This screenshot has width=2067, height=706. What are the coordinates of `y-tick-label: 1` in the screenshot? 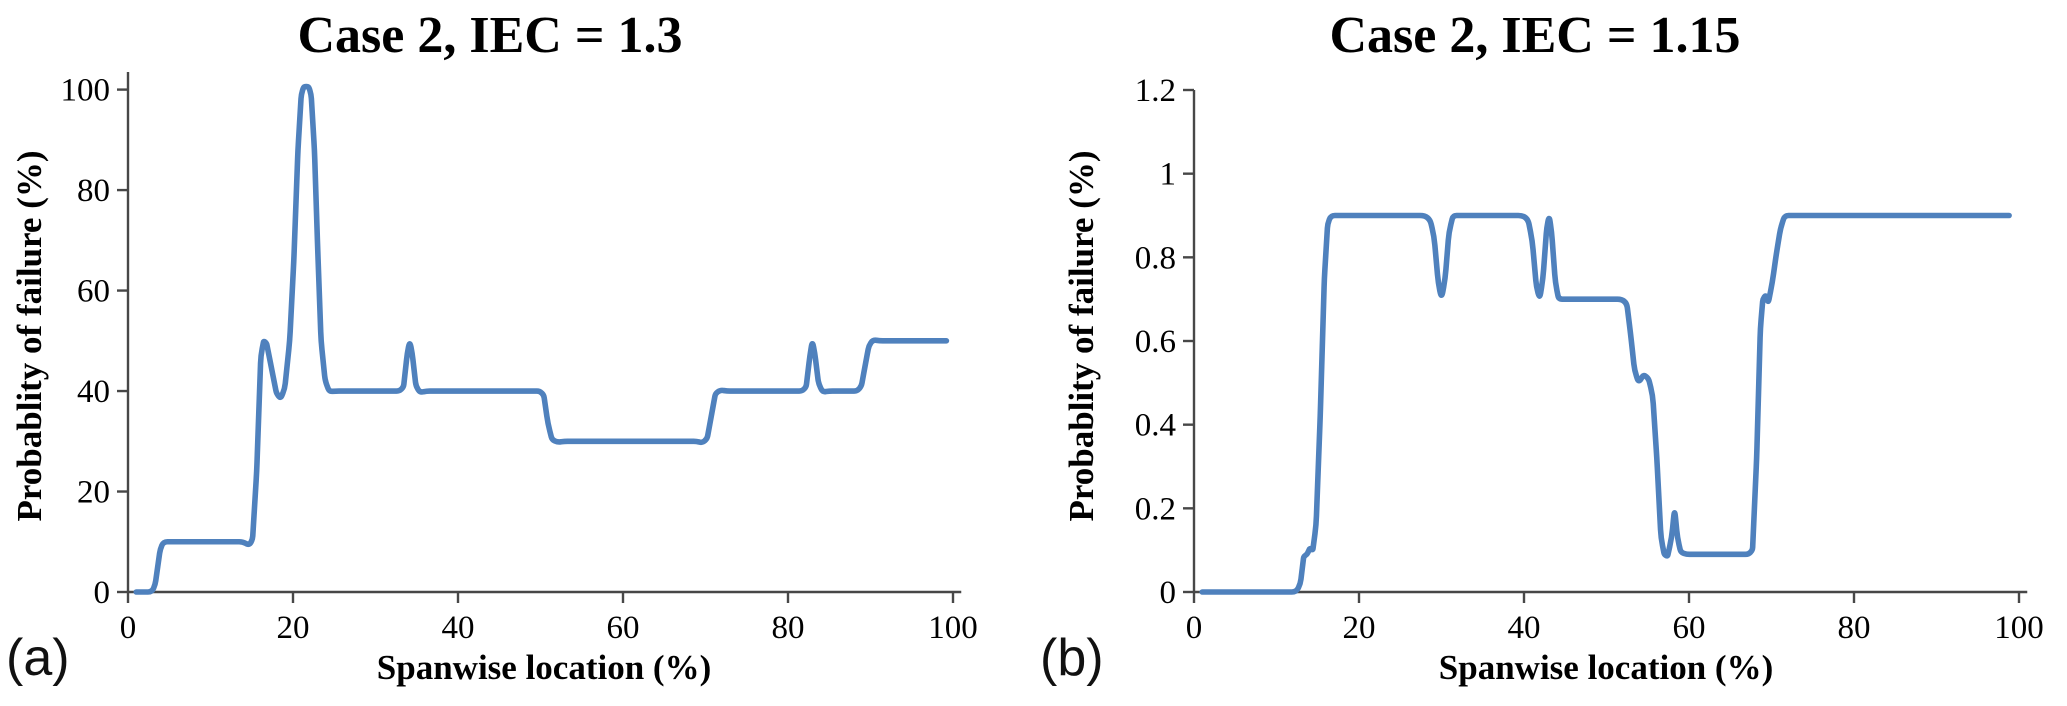 It's located at (1168, 175).